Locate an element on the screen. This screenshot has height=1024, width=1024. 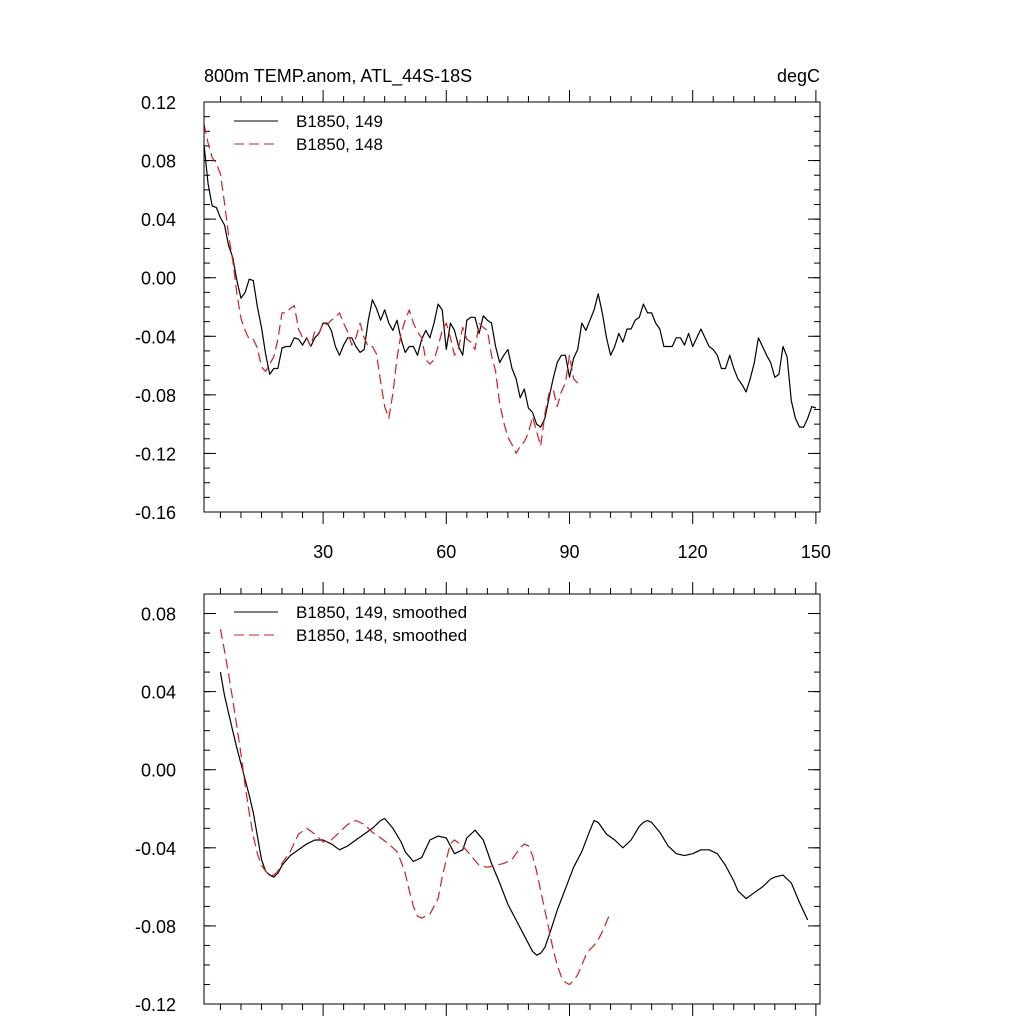
bottom-ytick-label: 0.08 is located at coordinates (158, 615).